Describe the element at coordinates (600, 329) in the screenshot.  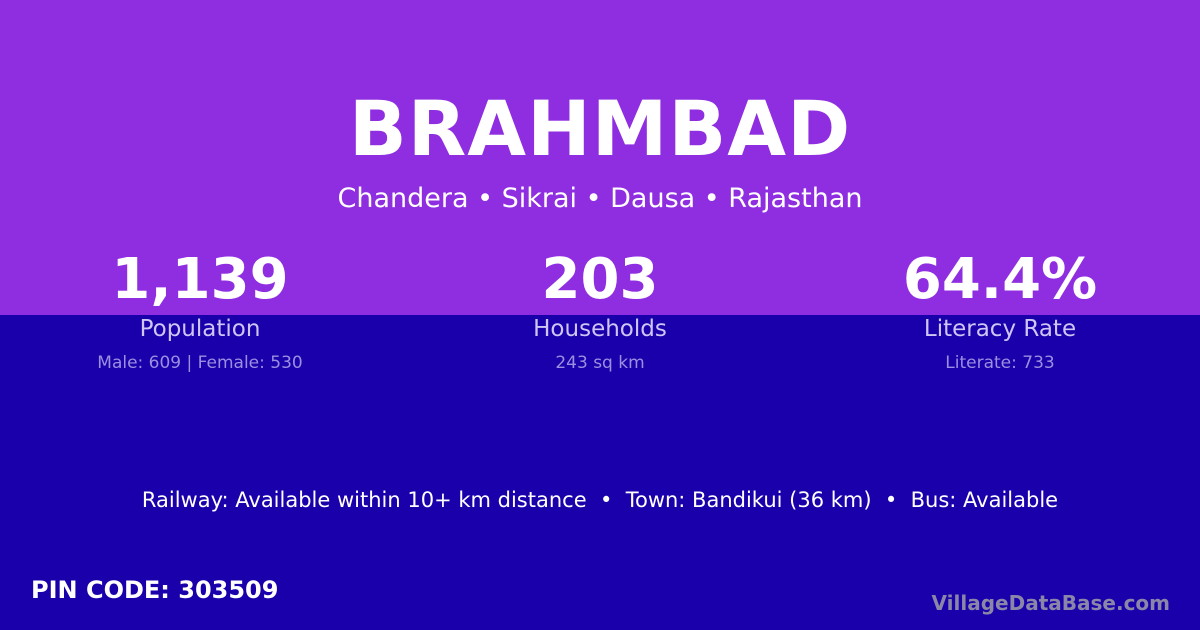
I see `stat-label: Households` at that location.